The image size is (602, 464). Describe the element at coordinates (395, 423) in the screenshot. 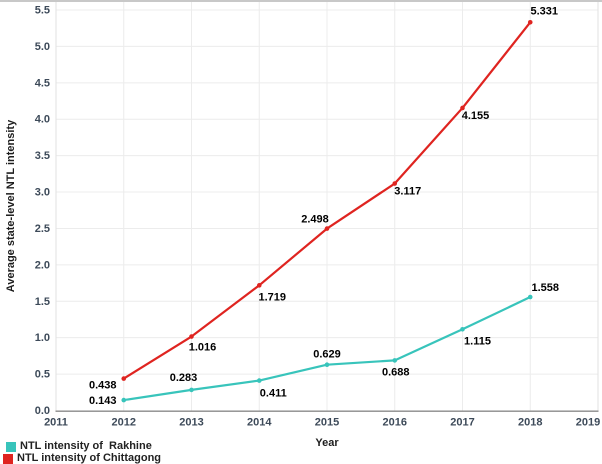

I see `x-tick-label: 2016` at that location.